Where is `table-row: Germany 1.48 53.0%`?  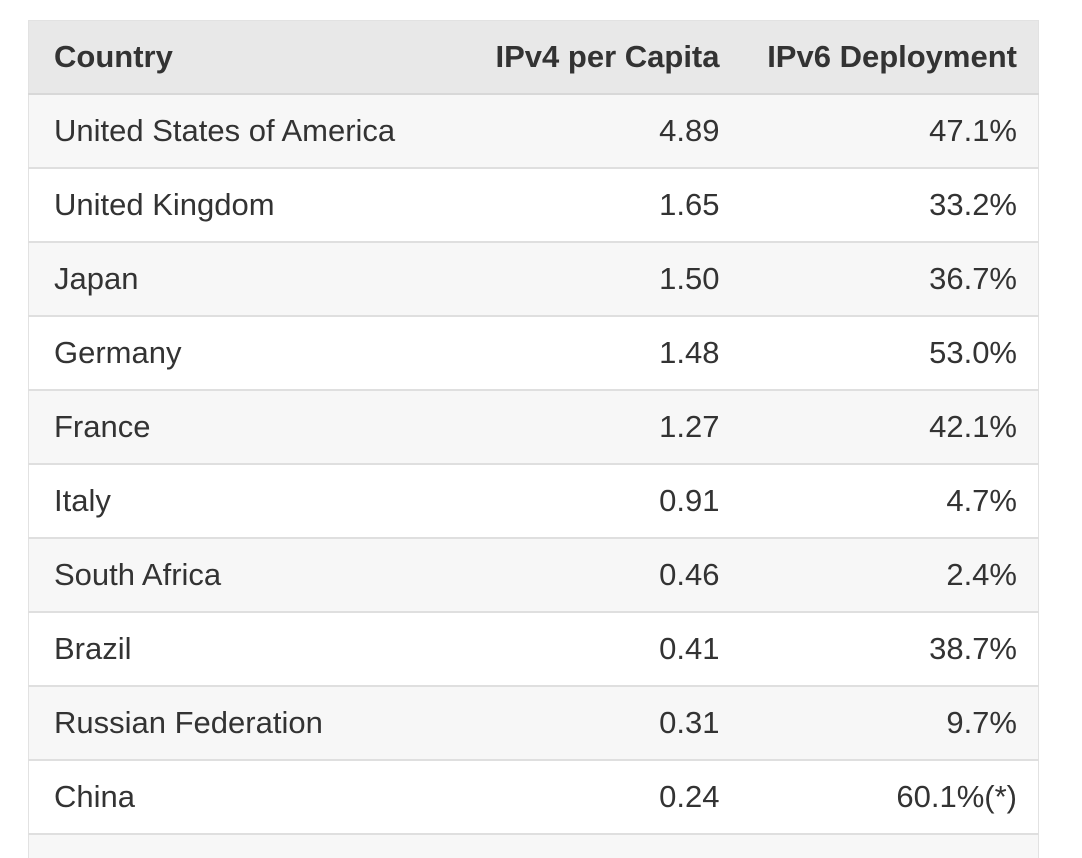
table-row: Germany 1.48 53.0% is located at coordinates (533, 353).